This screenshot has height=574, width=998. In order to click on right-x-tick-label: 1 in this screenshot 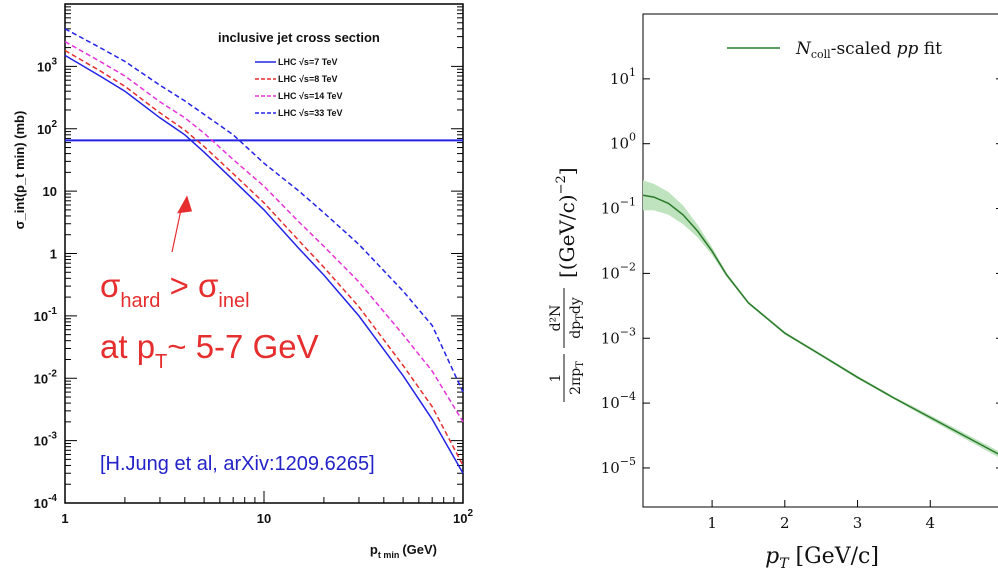, I will do `click(712, 523)`.